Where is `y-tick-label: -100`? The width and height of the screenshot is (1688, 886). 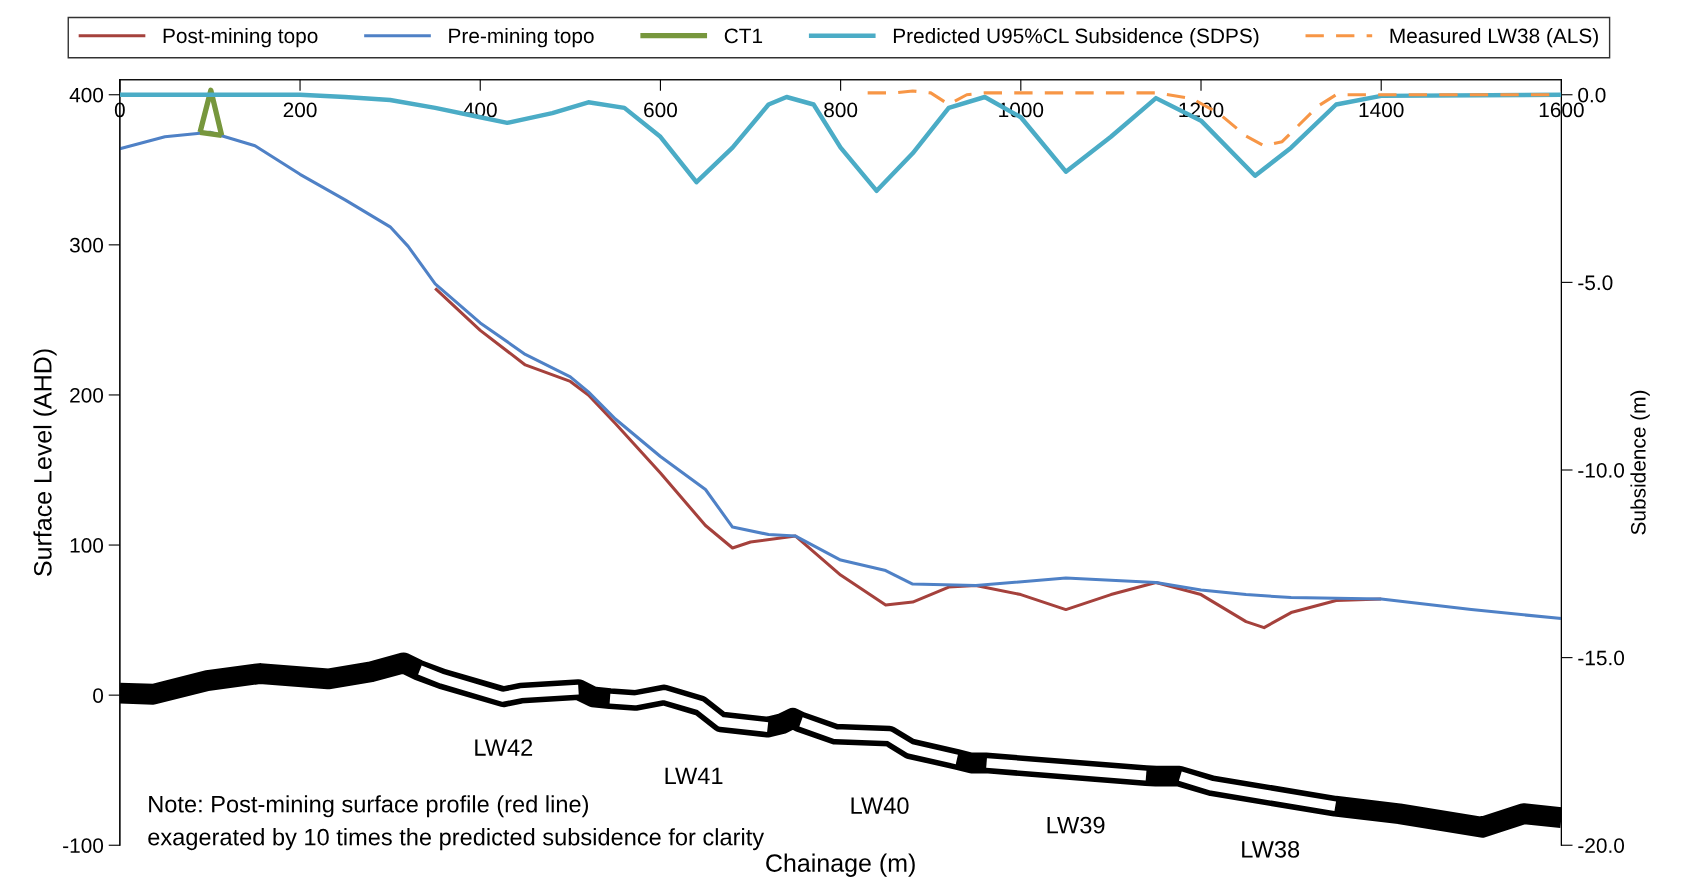 y-tick-label: -100 is located at coordinates (83, 845).